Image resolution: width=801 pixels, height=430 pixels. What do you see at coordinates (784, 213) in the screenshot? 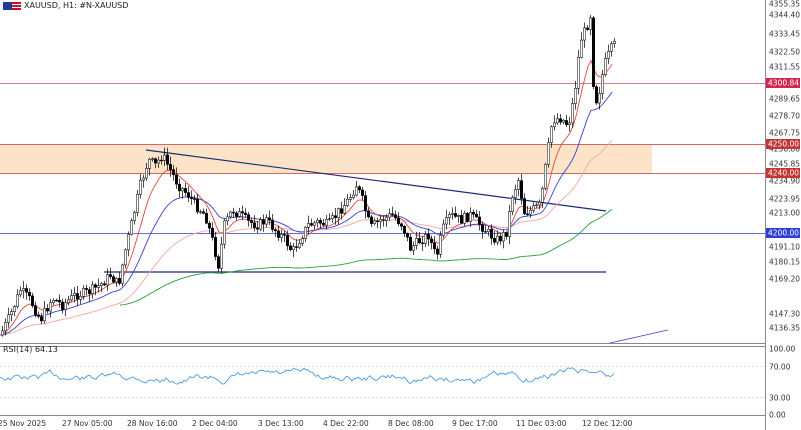
I see `price-axis-label: 4213.00` at bounding box center [784, 213].